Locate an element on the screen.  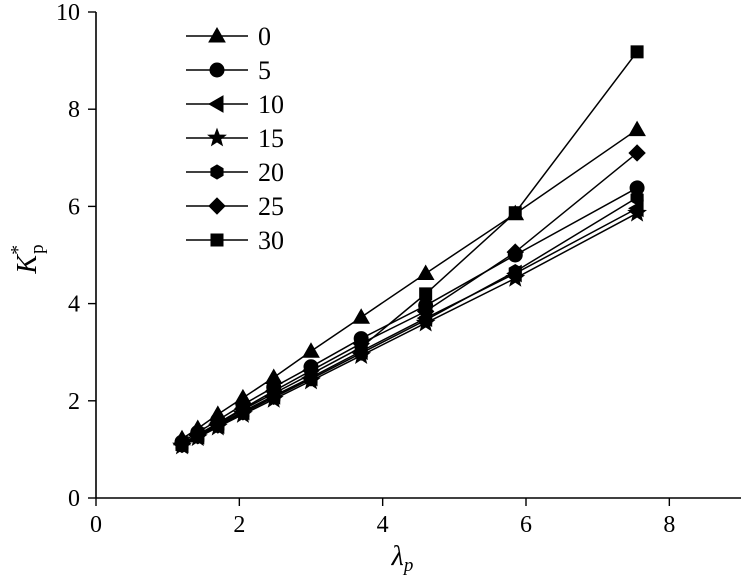
y-tick-label: 10 is located at coordinates (68, 13).